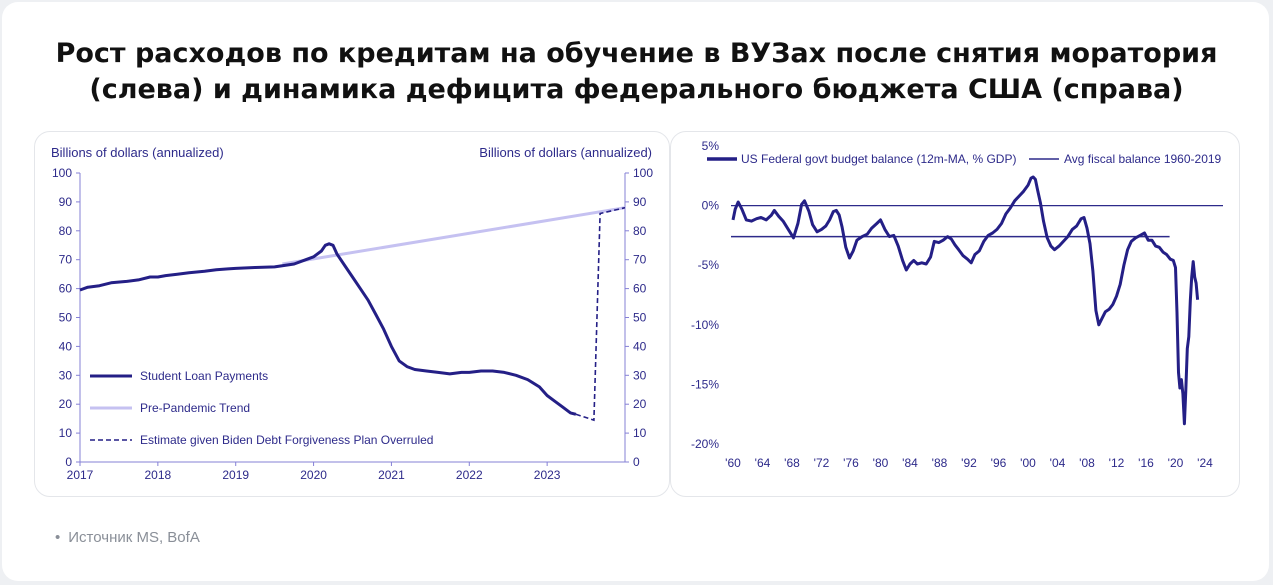  I want to click on x-tick-label: '88, so click(940, 463).